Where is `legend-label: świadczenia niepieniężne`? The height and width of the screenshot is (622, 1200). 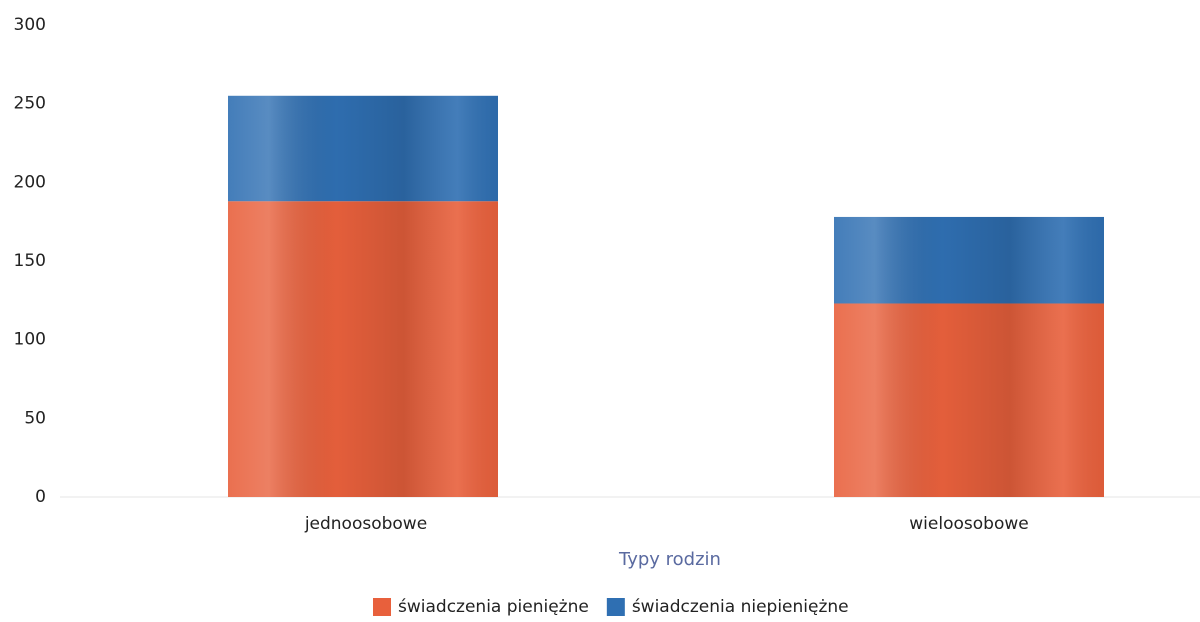
legend-label: świadczenia niepieniężne is located at coordinates (740, 607).